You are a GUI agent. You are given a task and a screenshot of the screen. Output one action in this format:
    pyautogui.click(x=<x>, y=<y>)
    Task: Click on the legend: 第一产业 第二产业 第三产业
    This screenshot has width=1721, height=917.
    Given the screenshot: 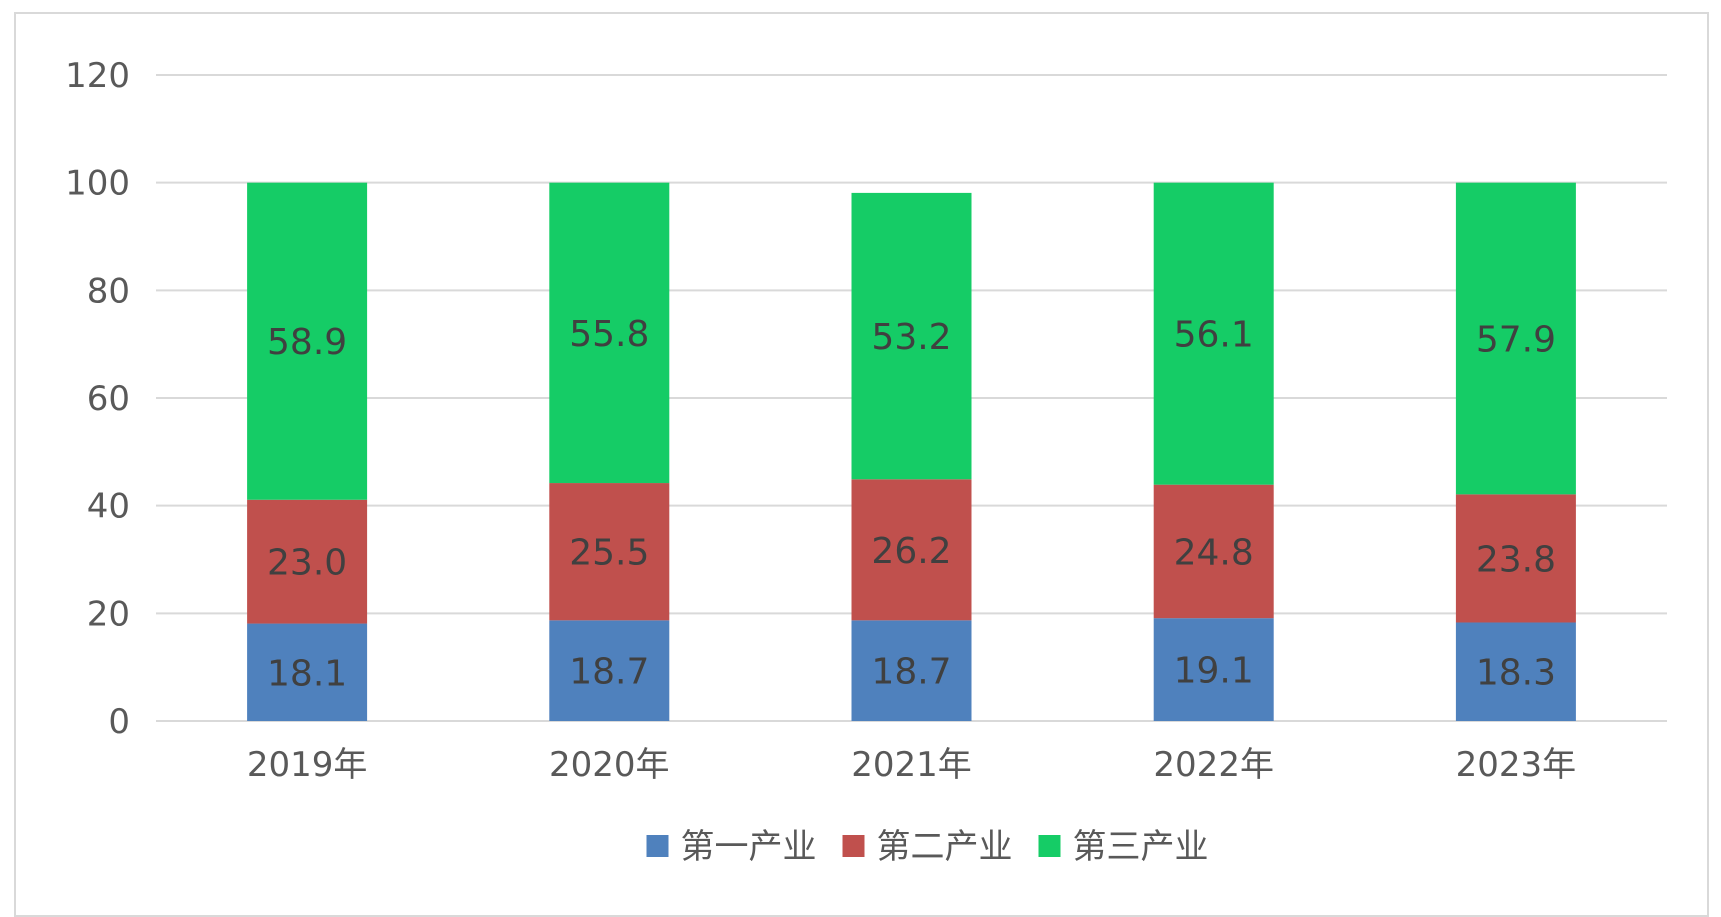 What is the action you would take?
    pyautogui.click(x=927, y=847)
    